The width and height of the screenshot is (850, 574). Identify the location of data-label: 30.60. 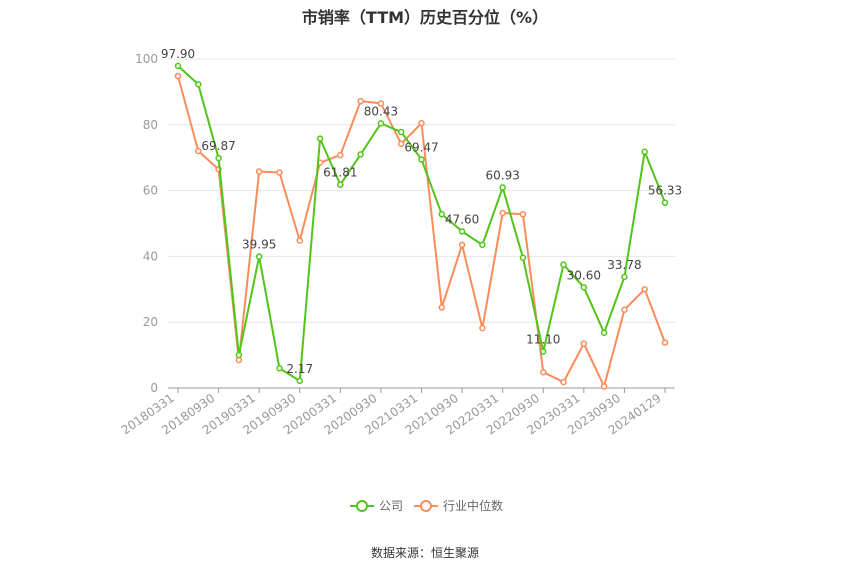
(584, 275).